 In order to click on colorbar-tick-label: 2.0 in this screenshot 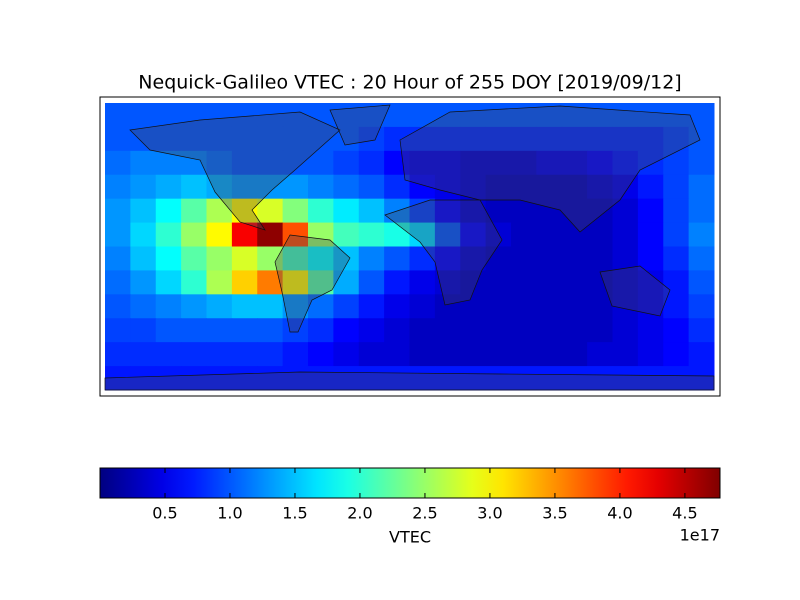, I will do `click(359, 513)`.